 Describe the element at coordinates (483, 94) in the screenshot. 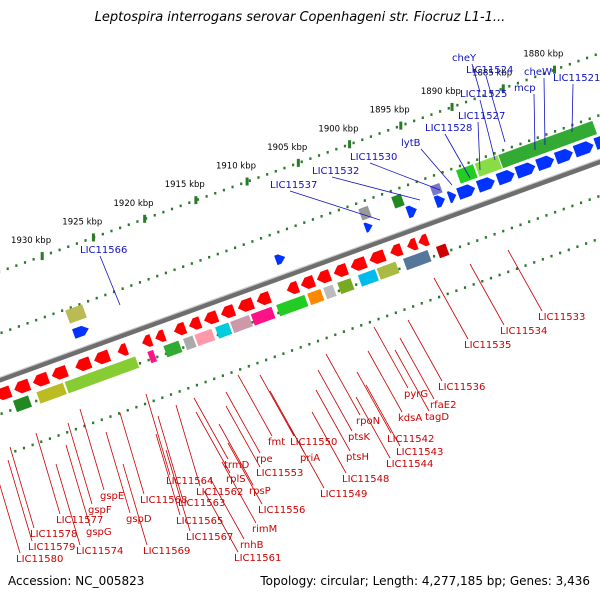

I see `gene-label-top: LIC11525` at that location.